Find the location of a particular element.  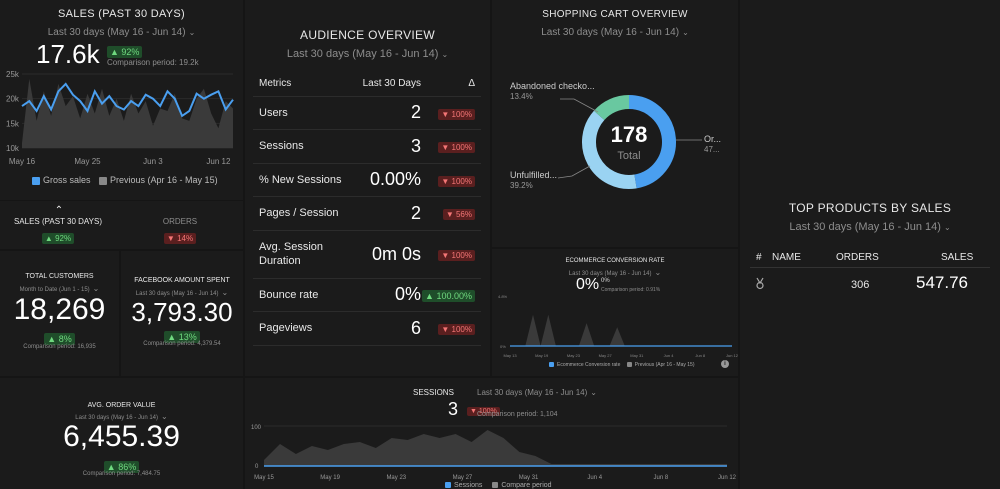

x-tick-label: May 23 is located at coordinates (396, 478).